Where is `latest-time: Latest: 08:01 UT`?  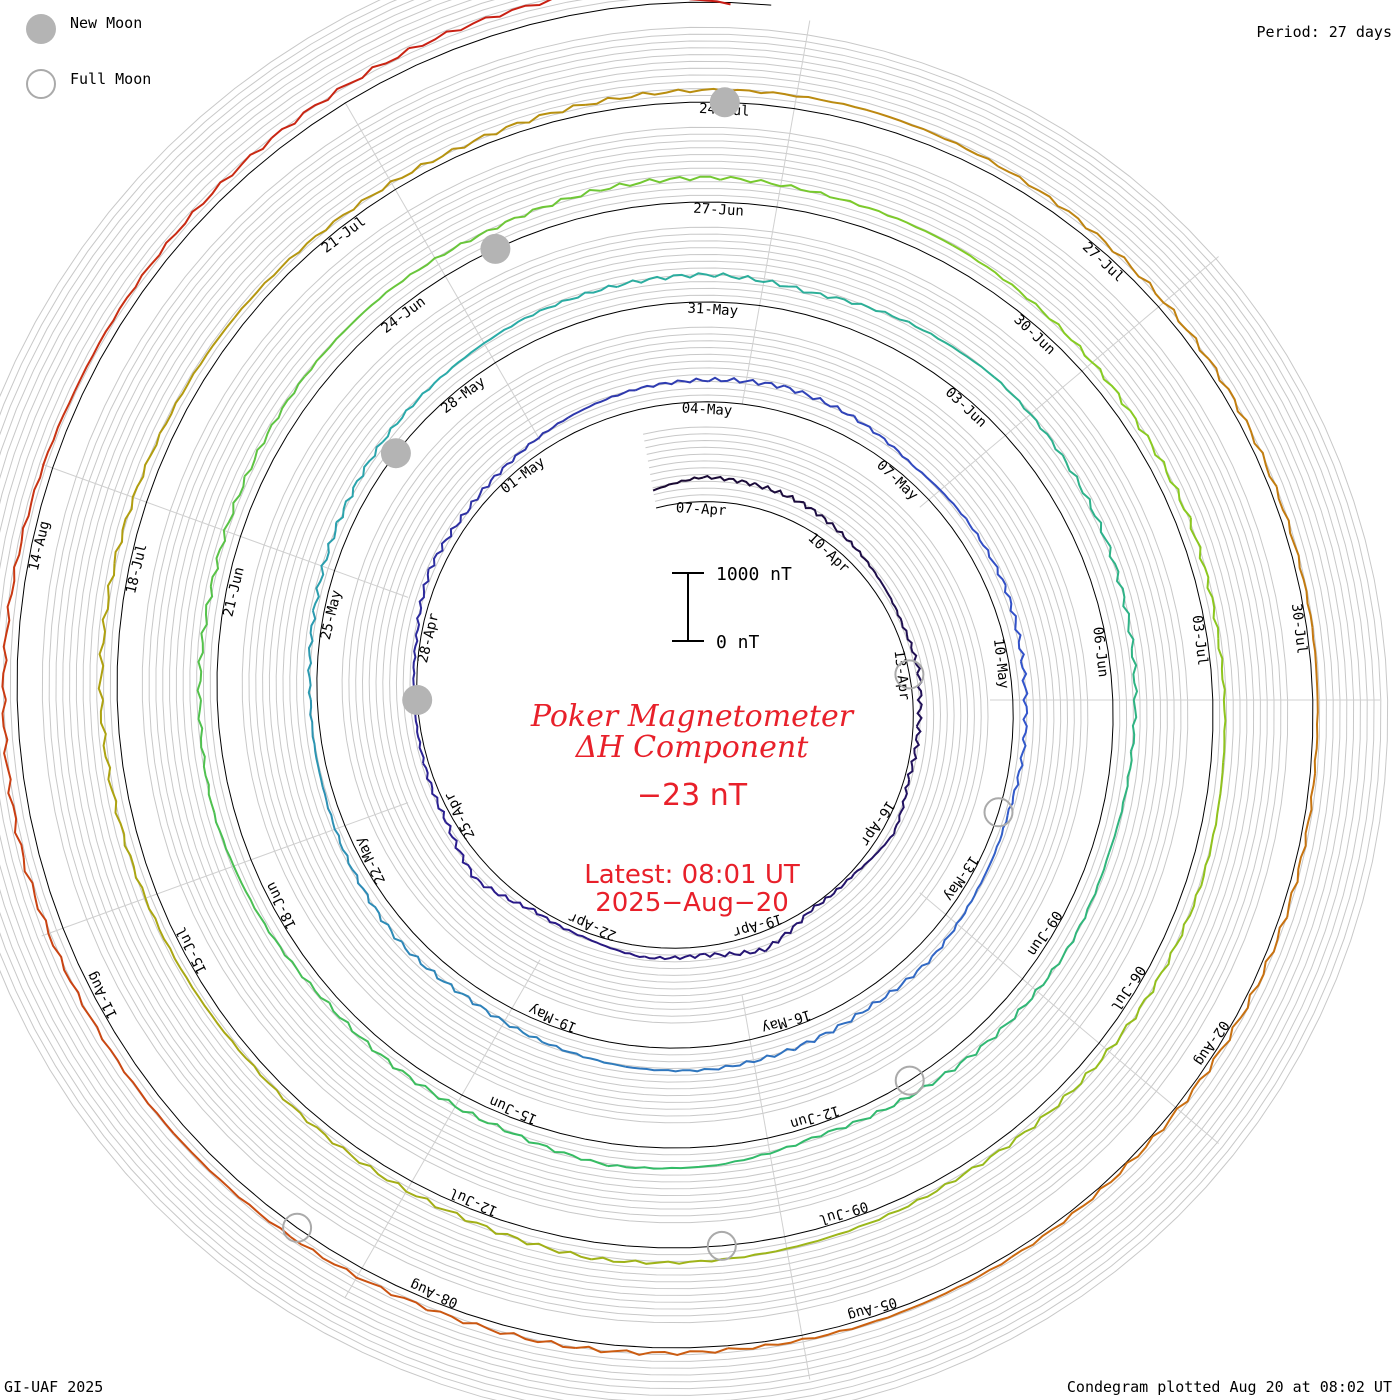
latest-time: Latest: 08:01 UT is located at coordinates (692, 875).